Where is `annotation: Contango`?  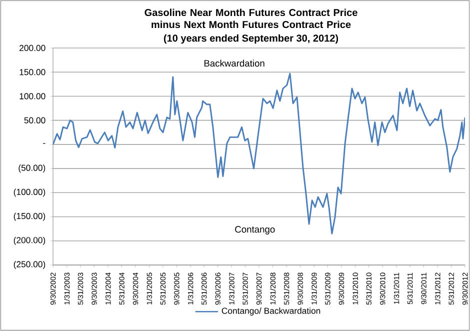 annotation: Contango is located at coordinates (255, 230).